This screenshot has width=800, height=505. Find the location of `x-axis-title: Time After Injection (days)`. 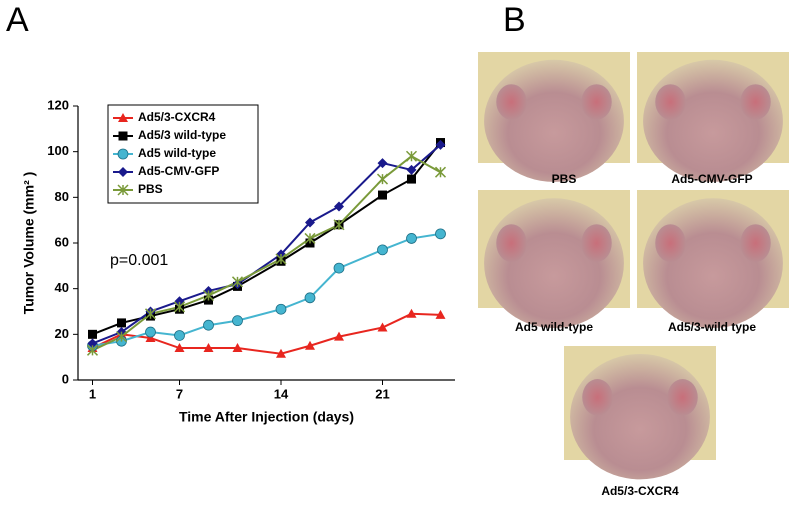

x-axis-title: Time After Injection (days) is located at coordinates (266, 417).